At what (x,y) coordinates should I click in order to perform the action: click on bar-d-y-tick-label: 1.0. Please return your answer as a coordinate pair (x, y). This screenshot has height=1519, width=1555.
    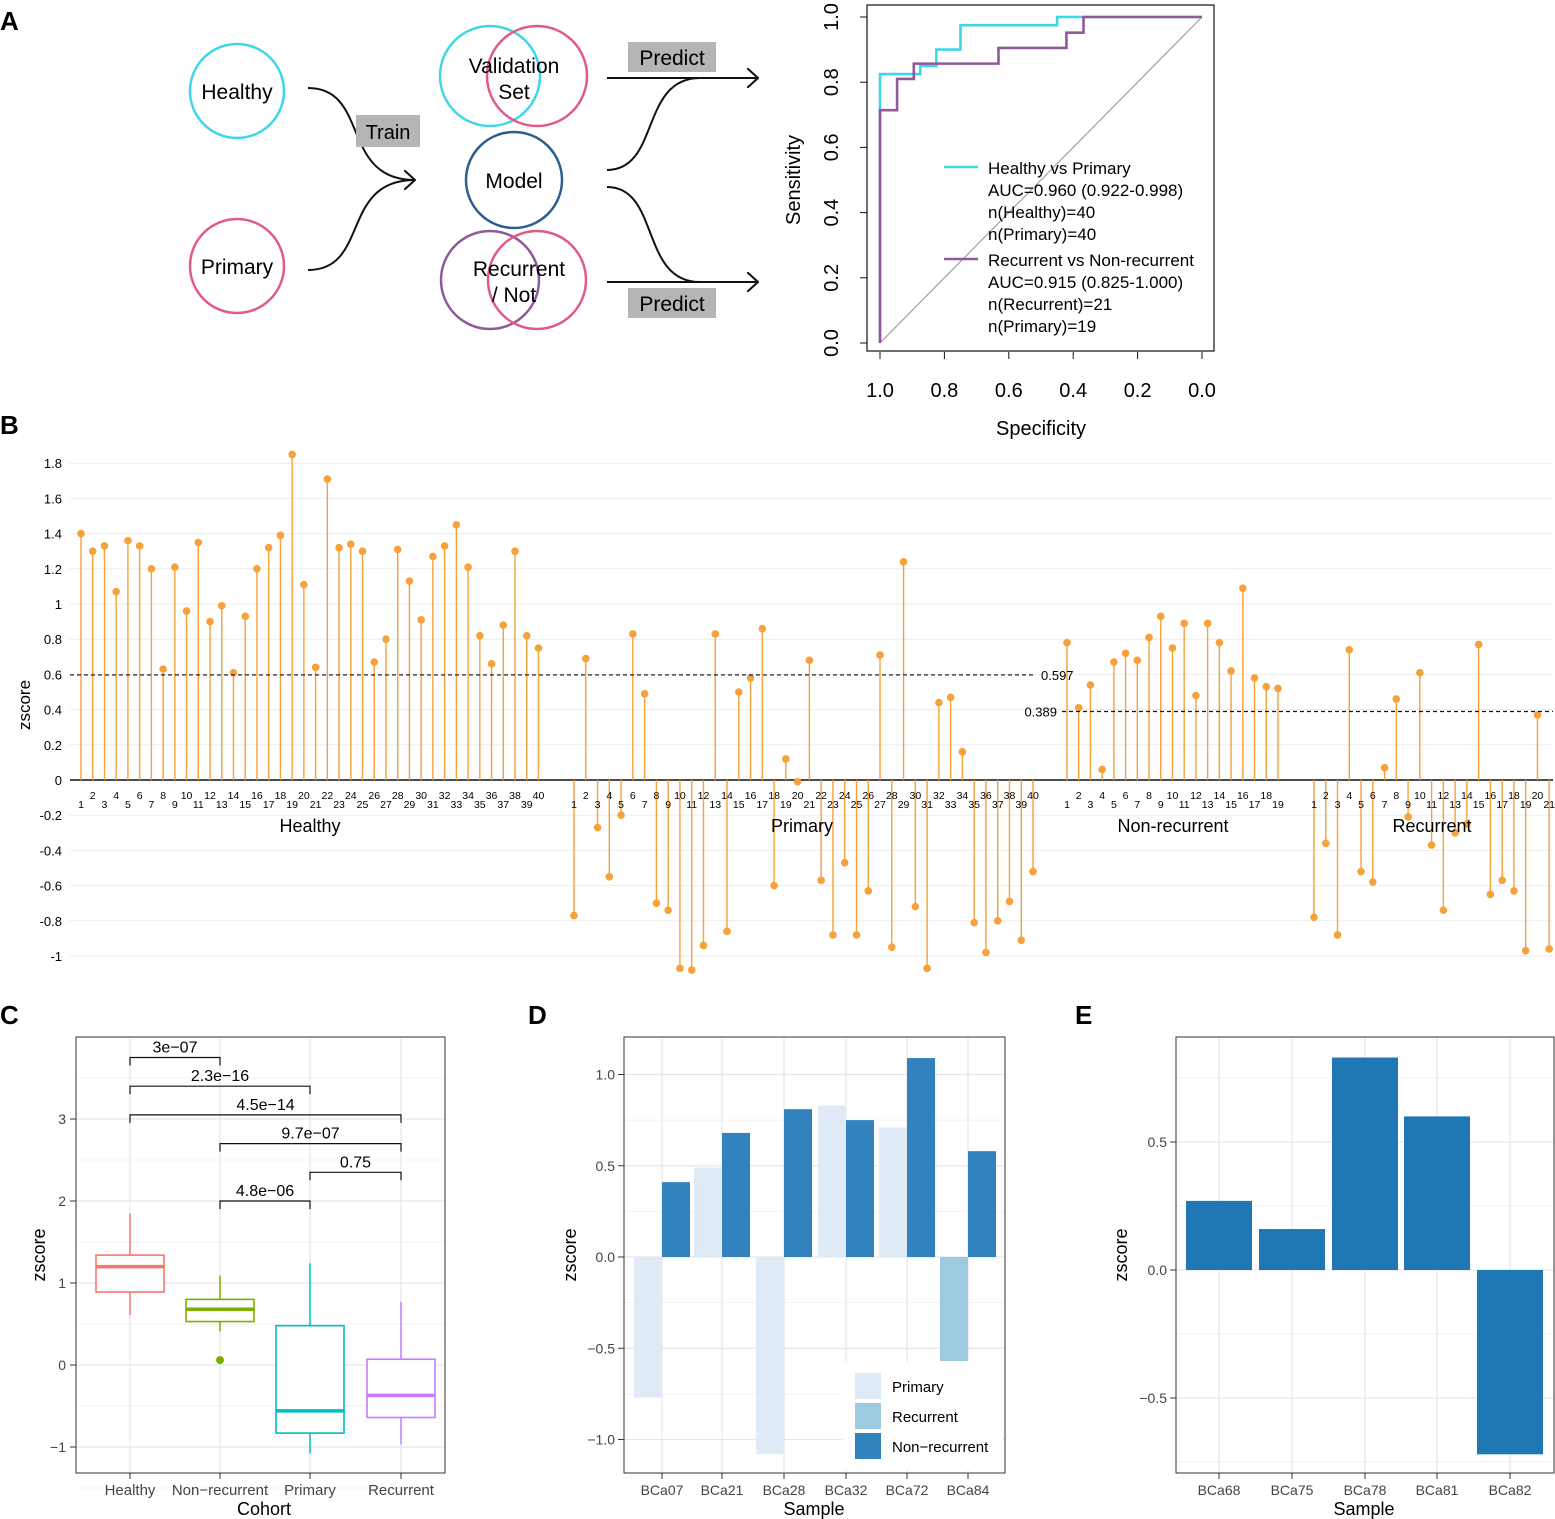
    Looking at the image, I should click on (606, 1075).